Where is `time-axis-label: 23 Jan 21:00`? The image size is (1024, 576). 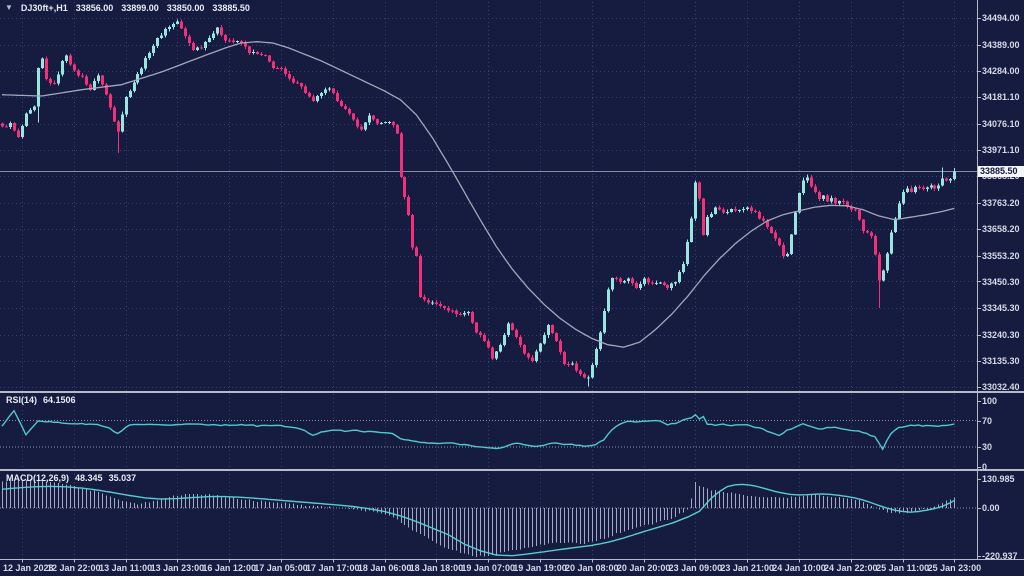
time-axis-label: 23 Jan 21:00 is located at coordinates (747, 568).